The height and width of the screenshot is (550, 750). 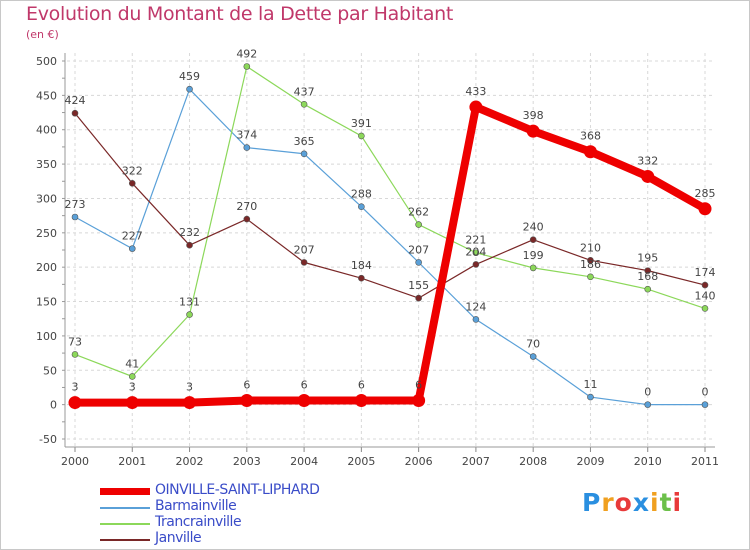 I want to click on legend-label: Barmainville, so click(x=196, y=506).